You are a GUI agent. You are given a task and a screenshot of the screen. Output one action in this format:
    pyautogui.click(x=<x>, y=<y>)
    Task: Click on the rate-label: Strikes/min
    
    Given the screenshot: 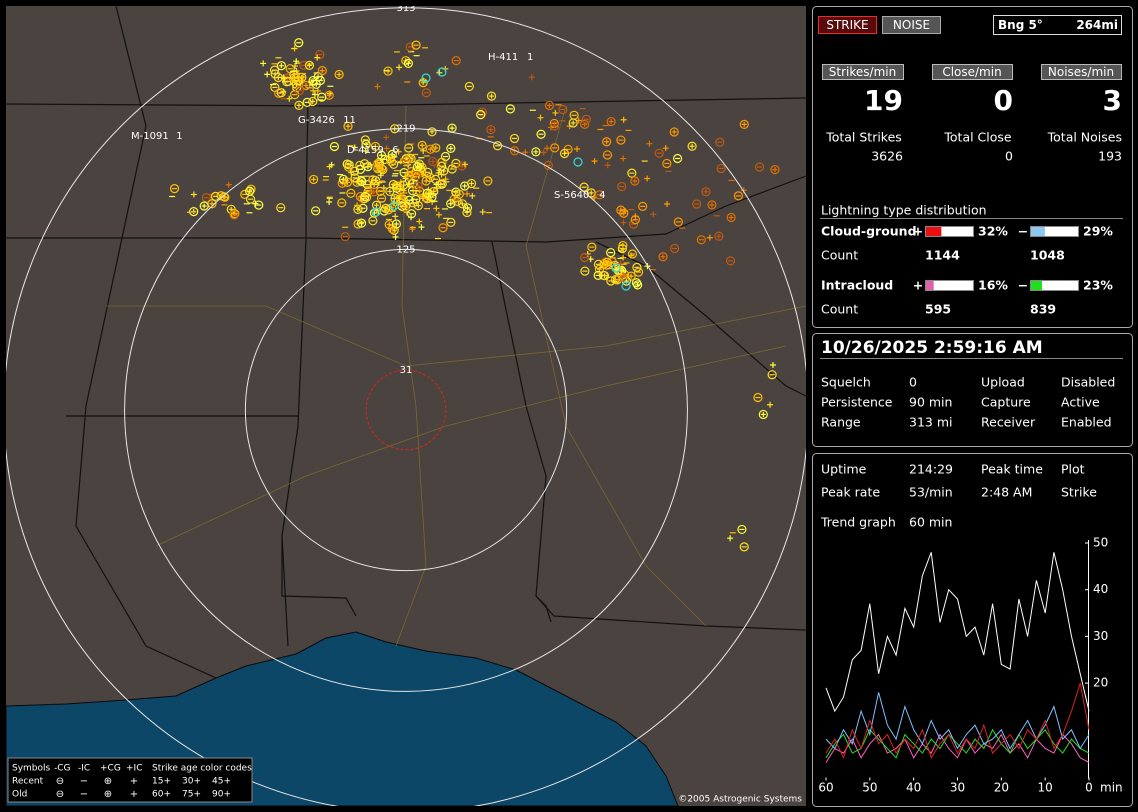 What is the action you would take?
    pyautogui.click(x=862, y=72)
    